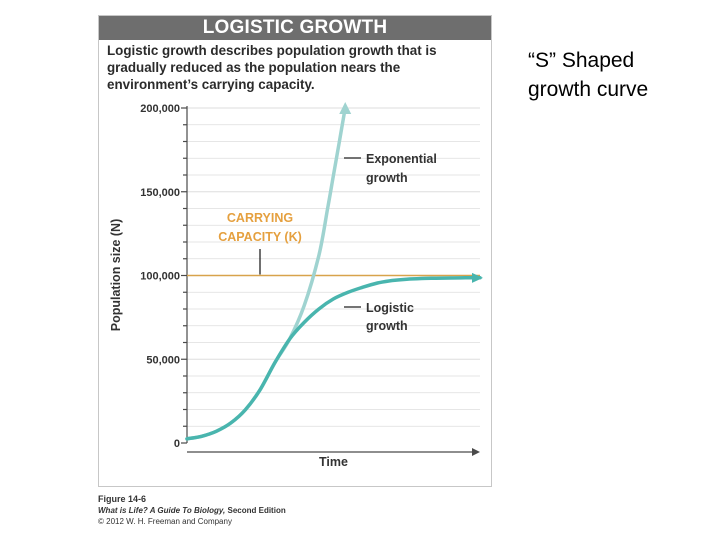 This screenshot has height=540, width=720. I want to click on logistic-arrowhead, so click(477, 277).